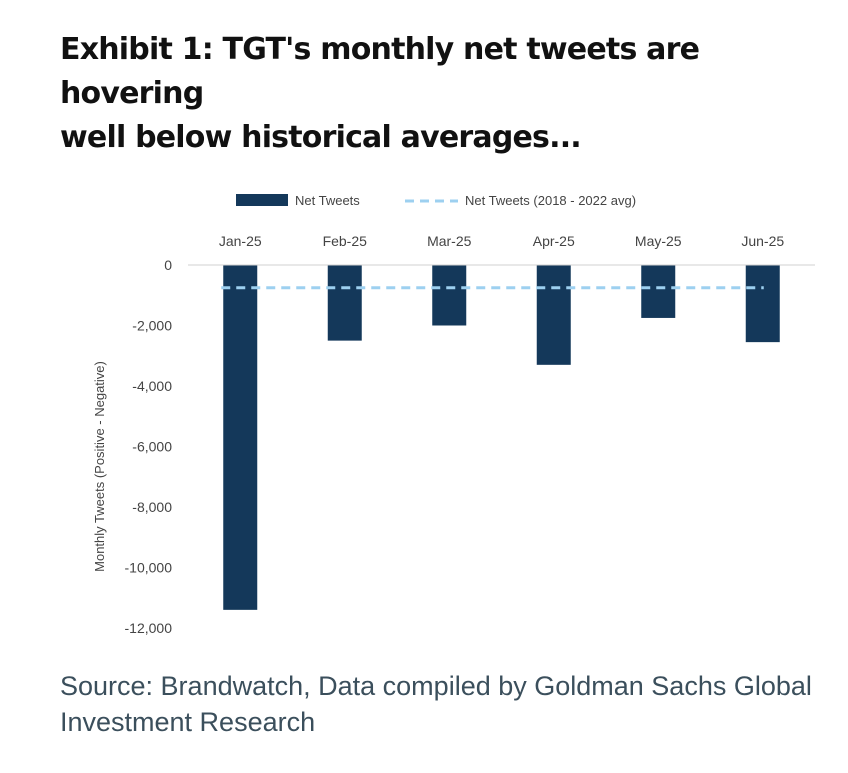 This screenshot has width=848, height=773. Describe the element at coordinates (762, 241) in the screenshot. I see `x-tick-label: Jun-25` at that location.